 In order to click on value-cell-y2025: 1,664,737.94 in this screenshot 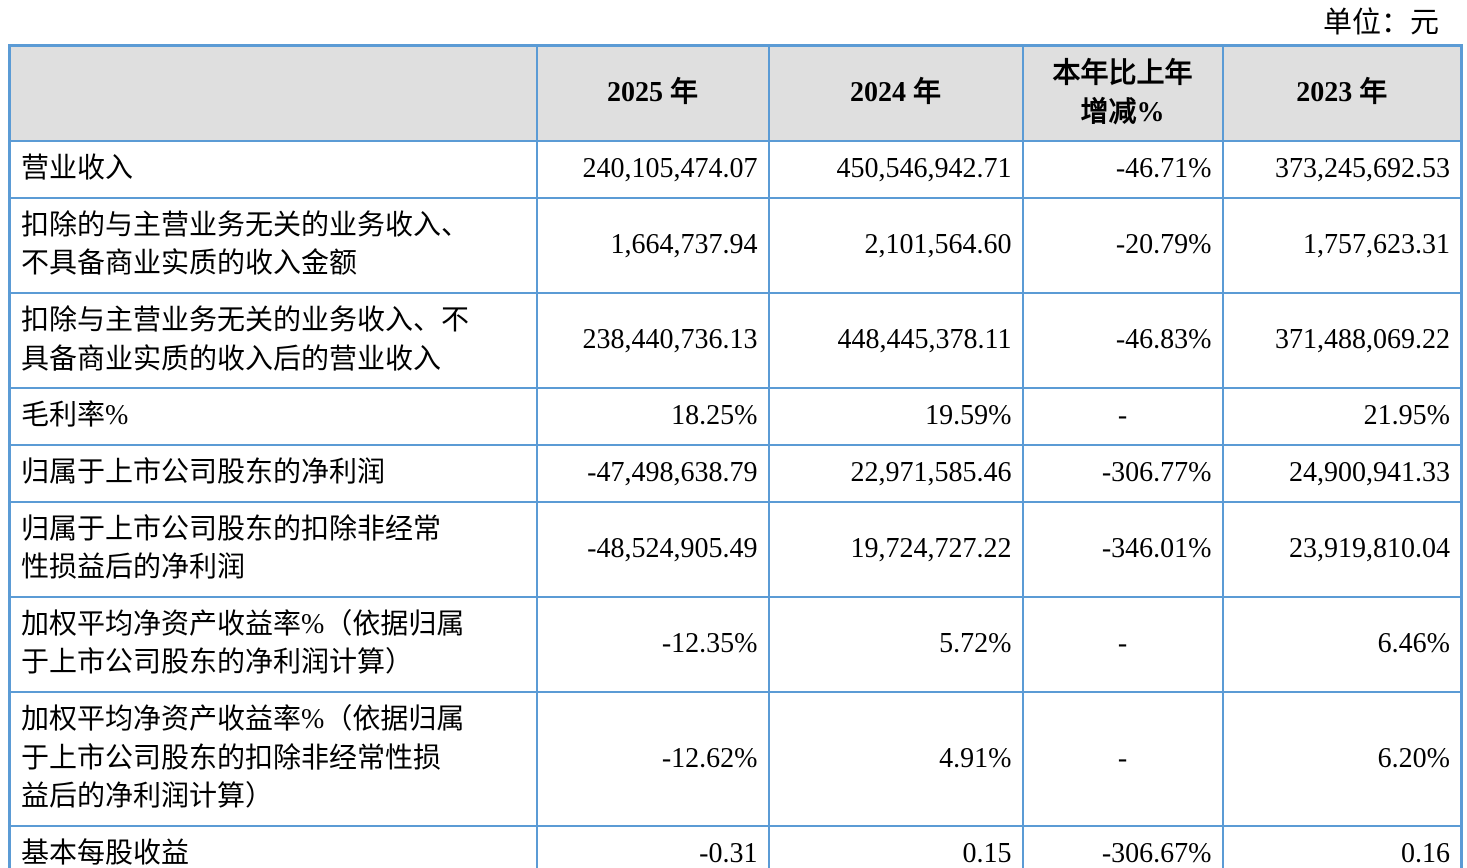, I will do `click(652, 245)`.